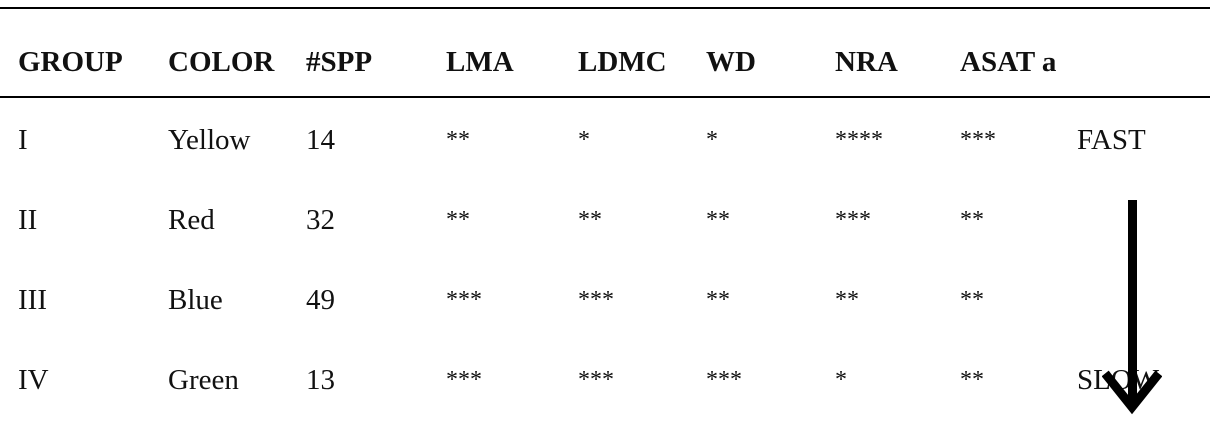 This screenshot has width=1210, height=441. What do you see at coordinates (23, 140) in the screenshot?
I see `row1-group: I` at bounding box center [23, 140].